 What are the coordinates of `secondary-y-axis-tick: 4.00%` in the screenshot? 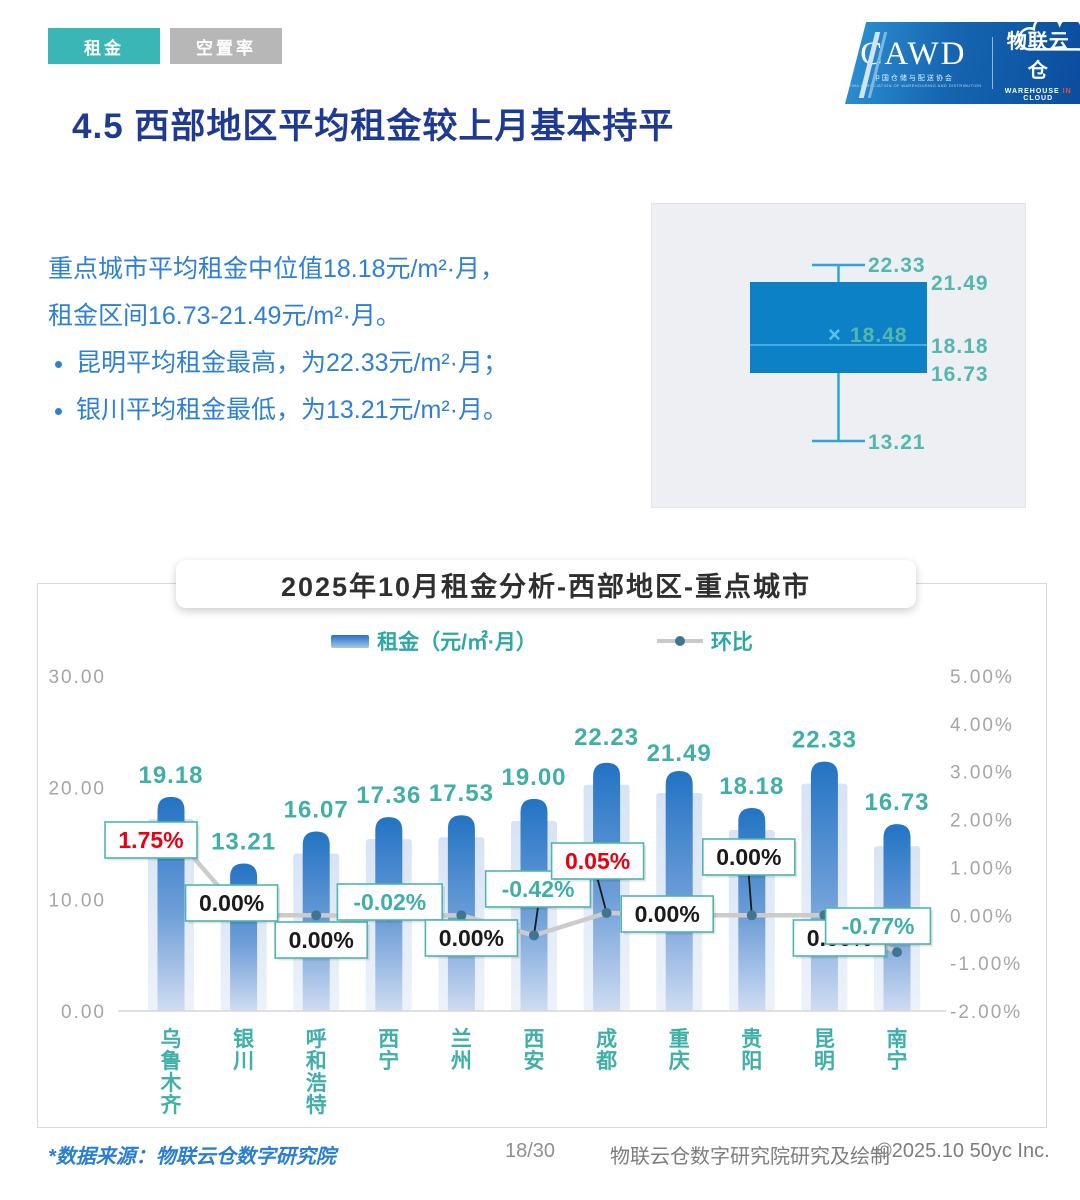 It's located at (982, 725).